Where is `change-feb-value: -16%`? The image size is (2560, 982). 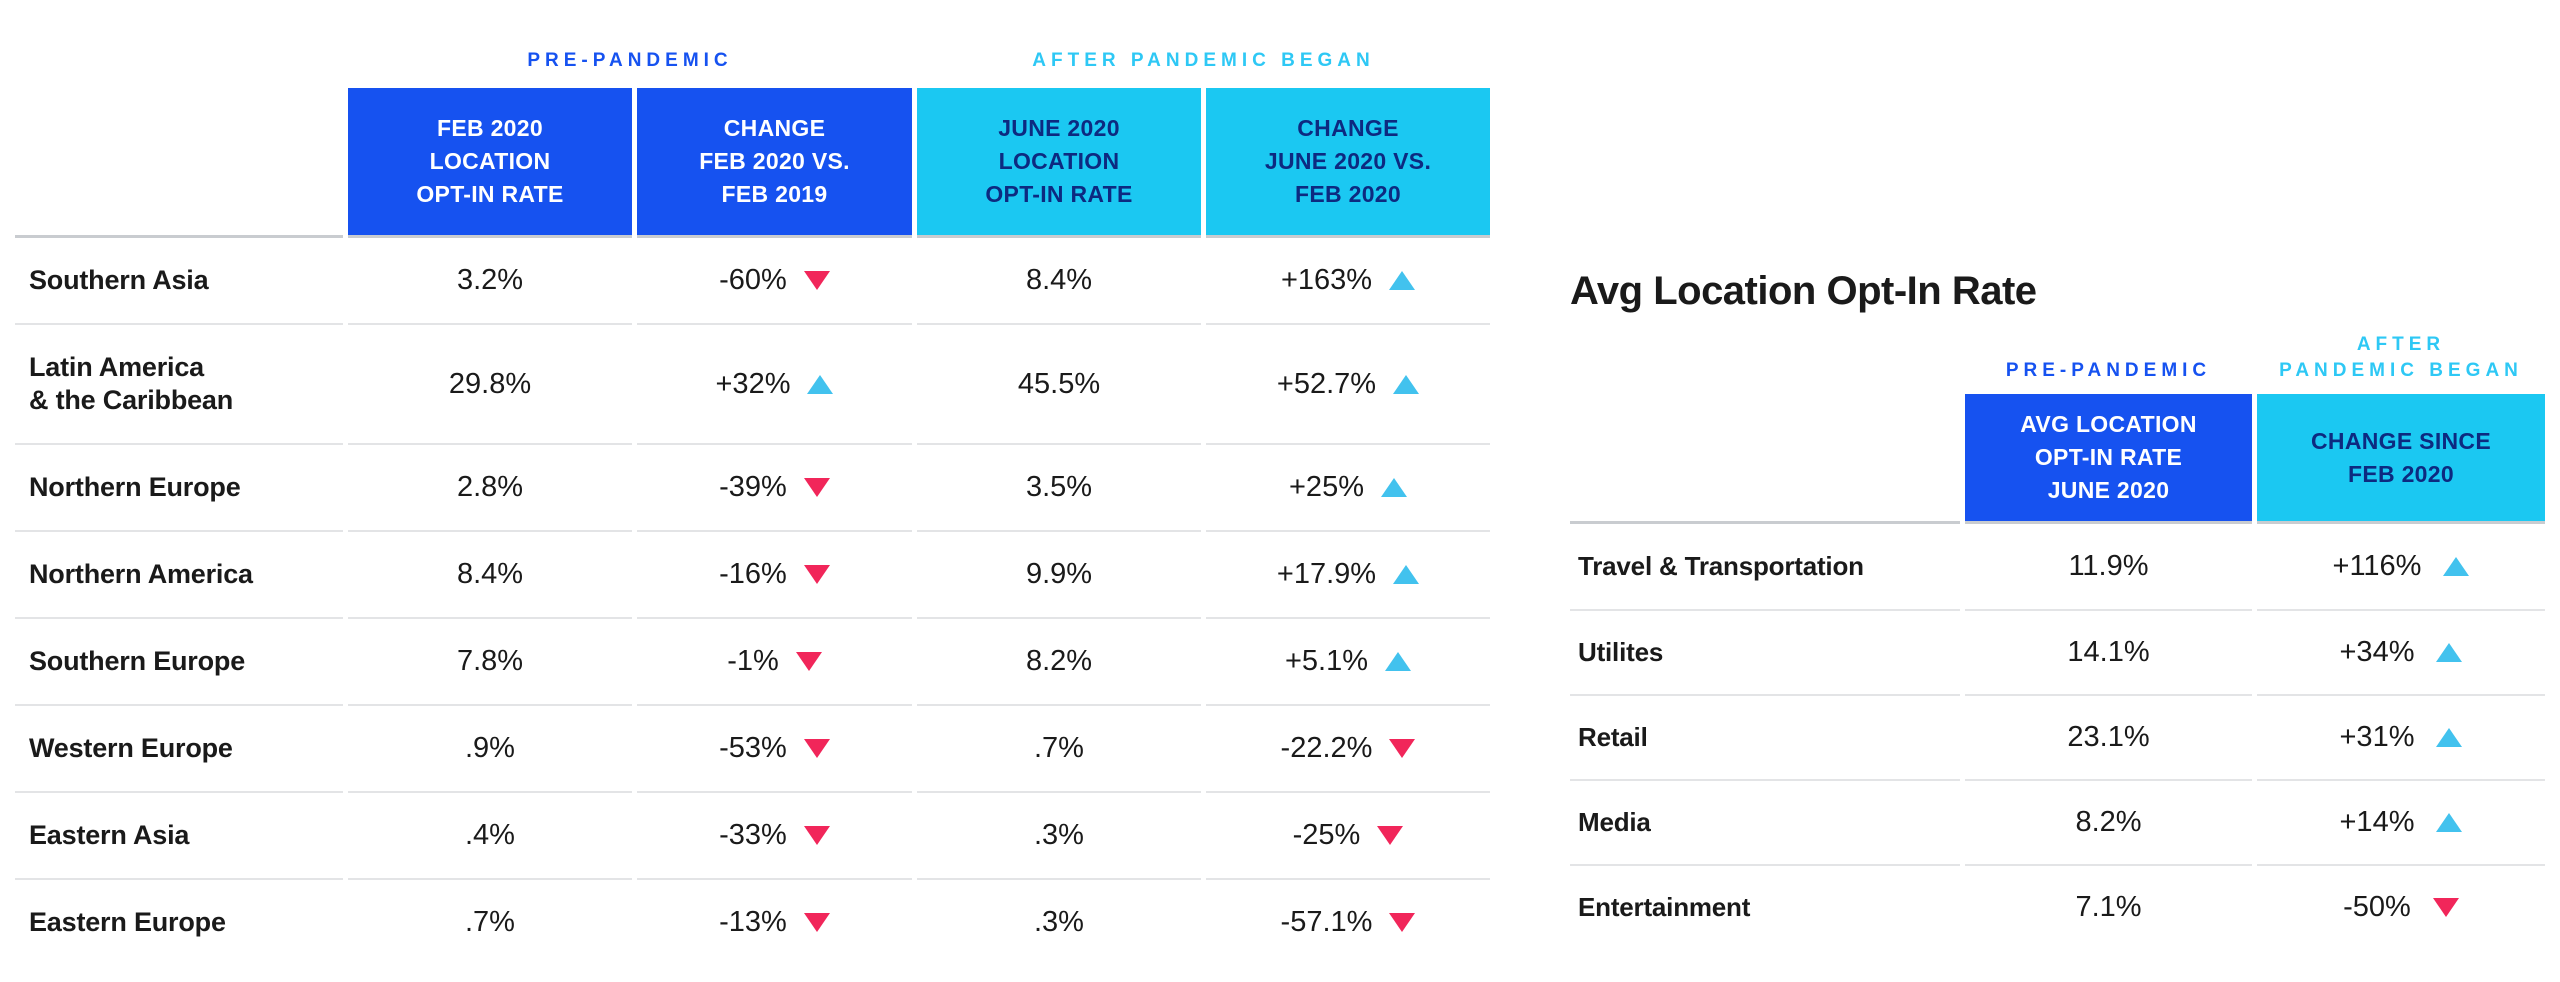 change-feb-value: -16% is located at coordinates (753, 574).